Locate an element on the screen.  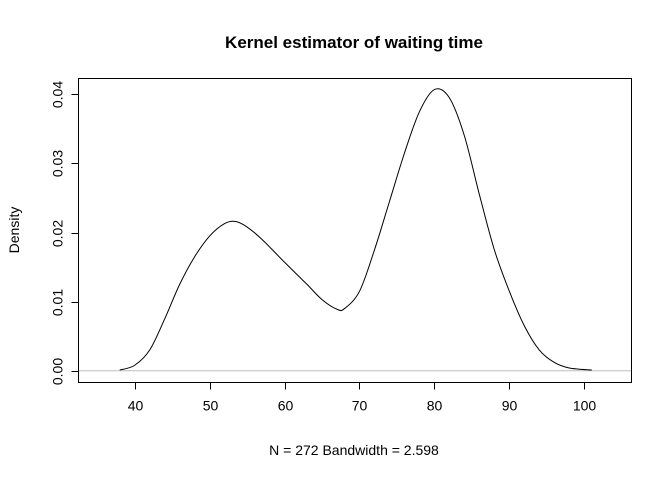
y-axis: 0.00 0.01 0.02 0.03 0.04 is located at coordinates (64, 233).